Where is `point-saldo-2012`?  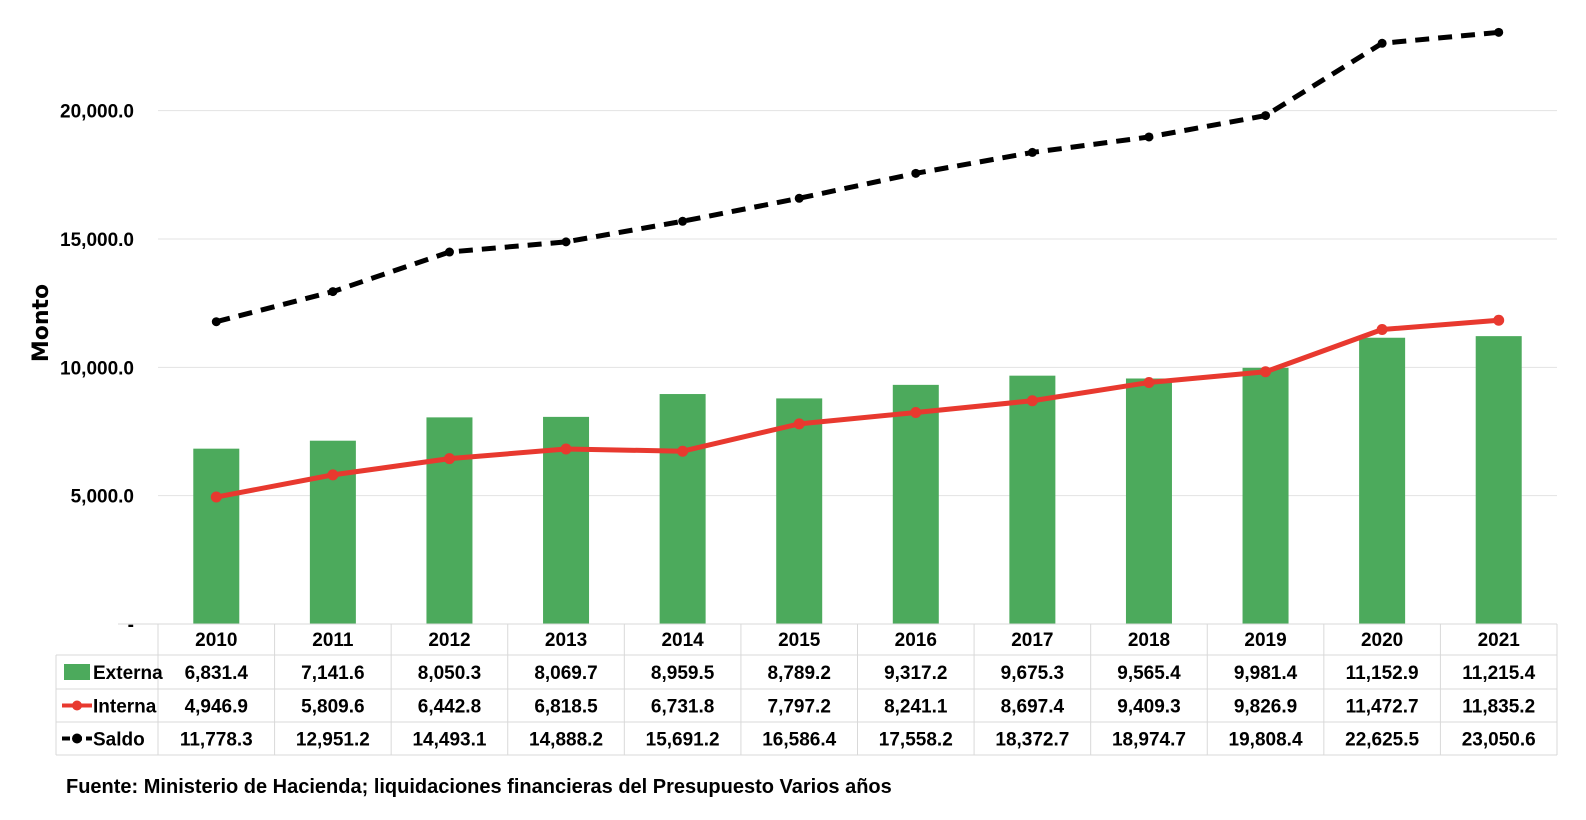
point-saldo-2012 is located at coordinates (449, 252).